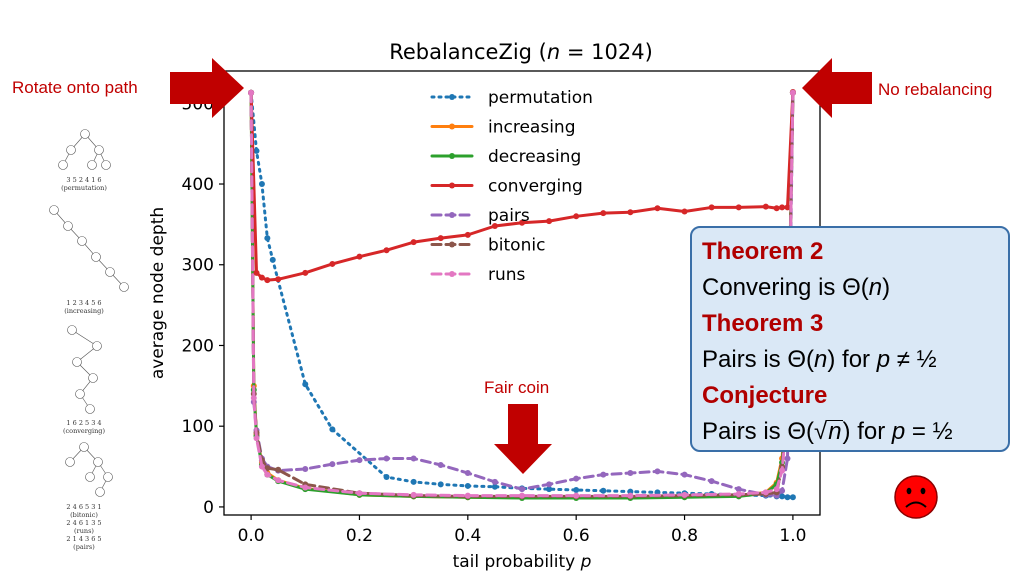  What do you see at coordinates (89, 313) in the screenshot?
I see `tree-diagrams` at bounding box center [89, 313].